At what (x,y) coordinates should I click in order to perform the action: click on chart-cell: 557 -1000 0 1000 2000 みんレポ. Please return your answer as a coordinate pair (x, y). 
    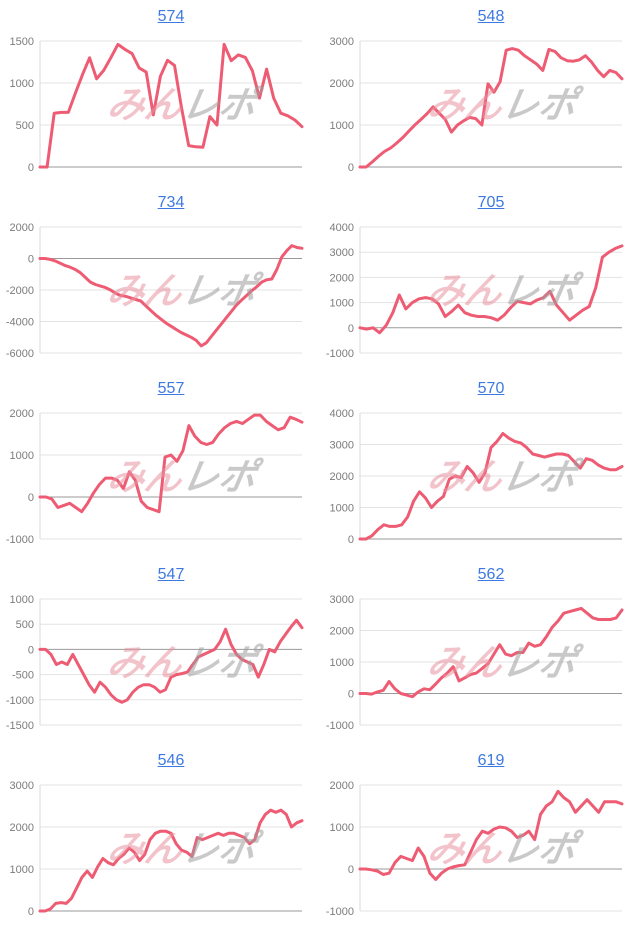
    Looking at the image, I should click on (160, 465).